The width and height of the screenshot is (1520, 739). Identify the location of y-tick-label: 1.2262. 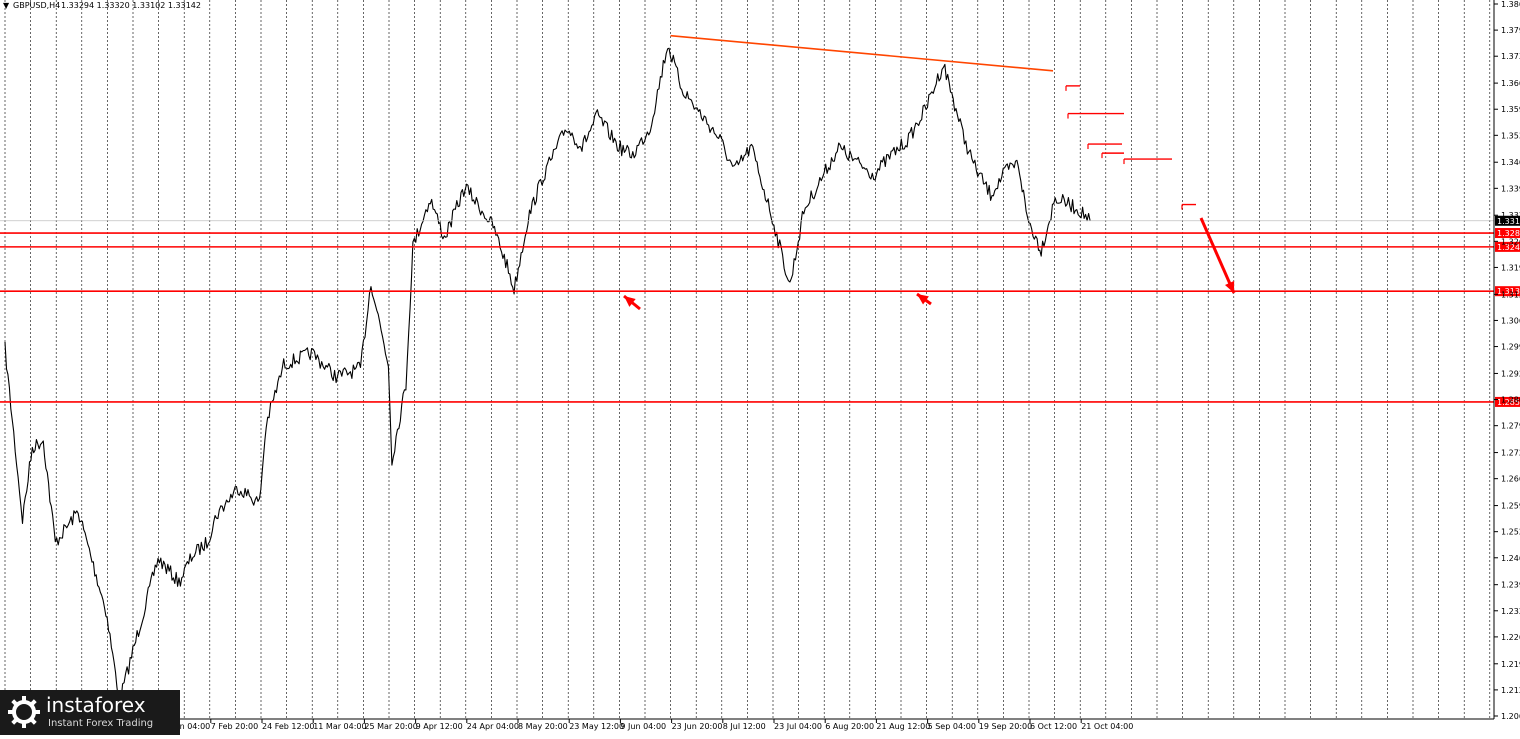
(1510, 637).